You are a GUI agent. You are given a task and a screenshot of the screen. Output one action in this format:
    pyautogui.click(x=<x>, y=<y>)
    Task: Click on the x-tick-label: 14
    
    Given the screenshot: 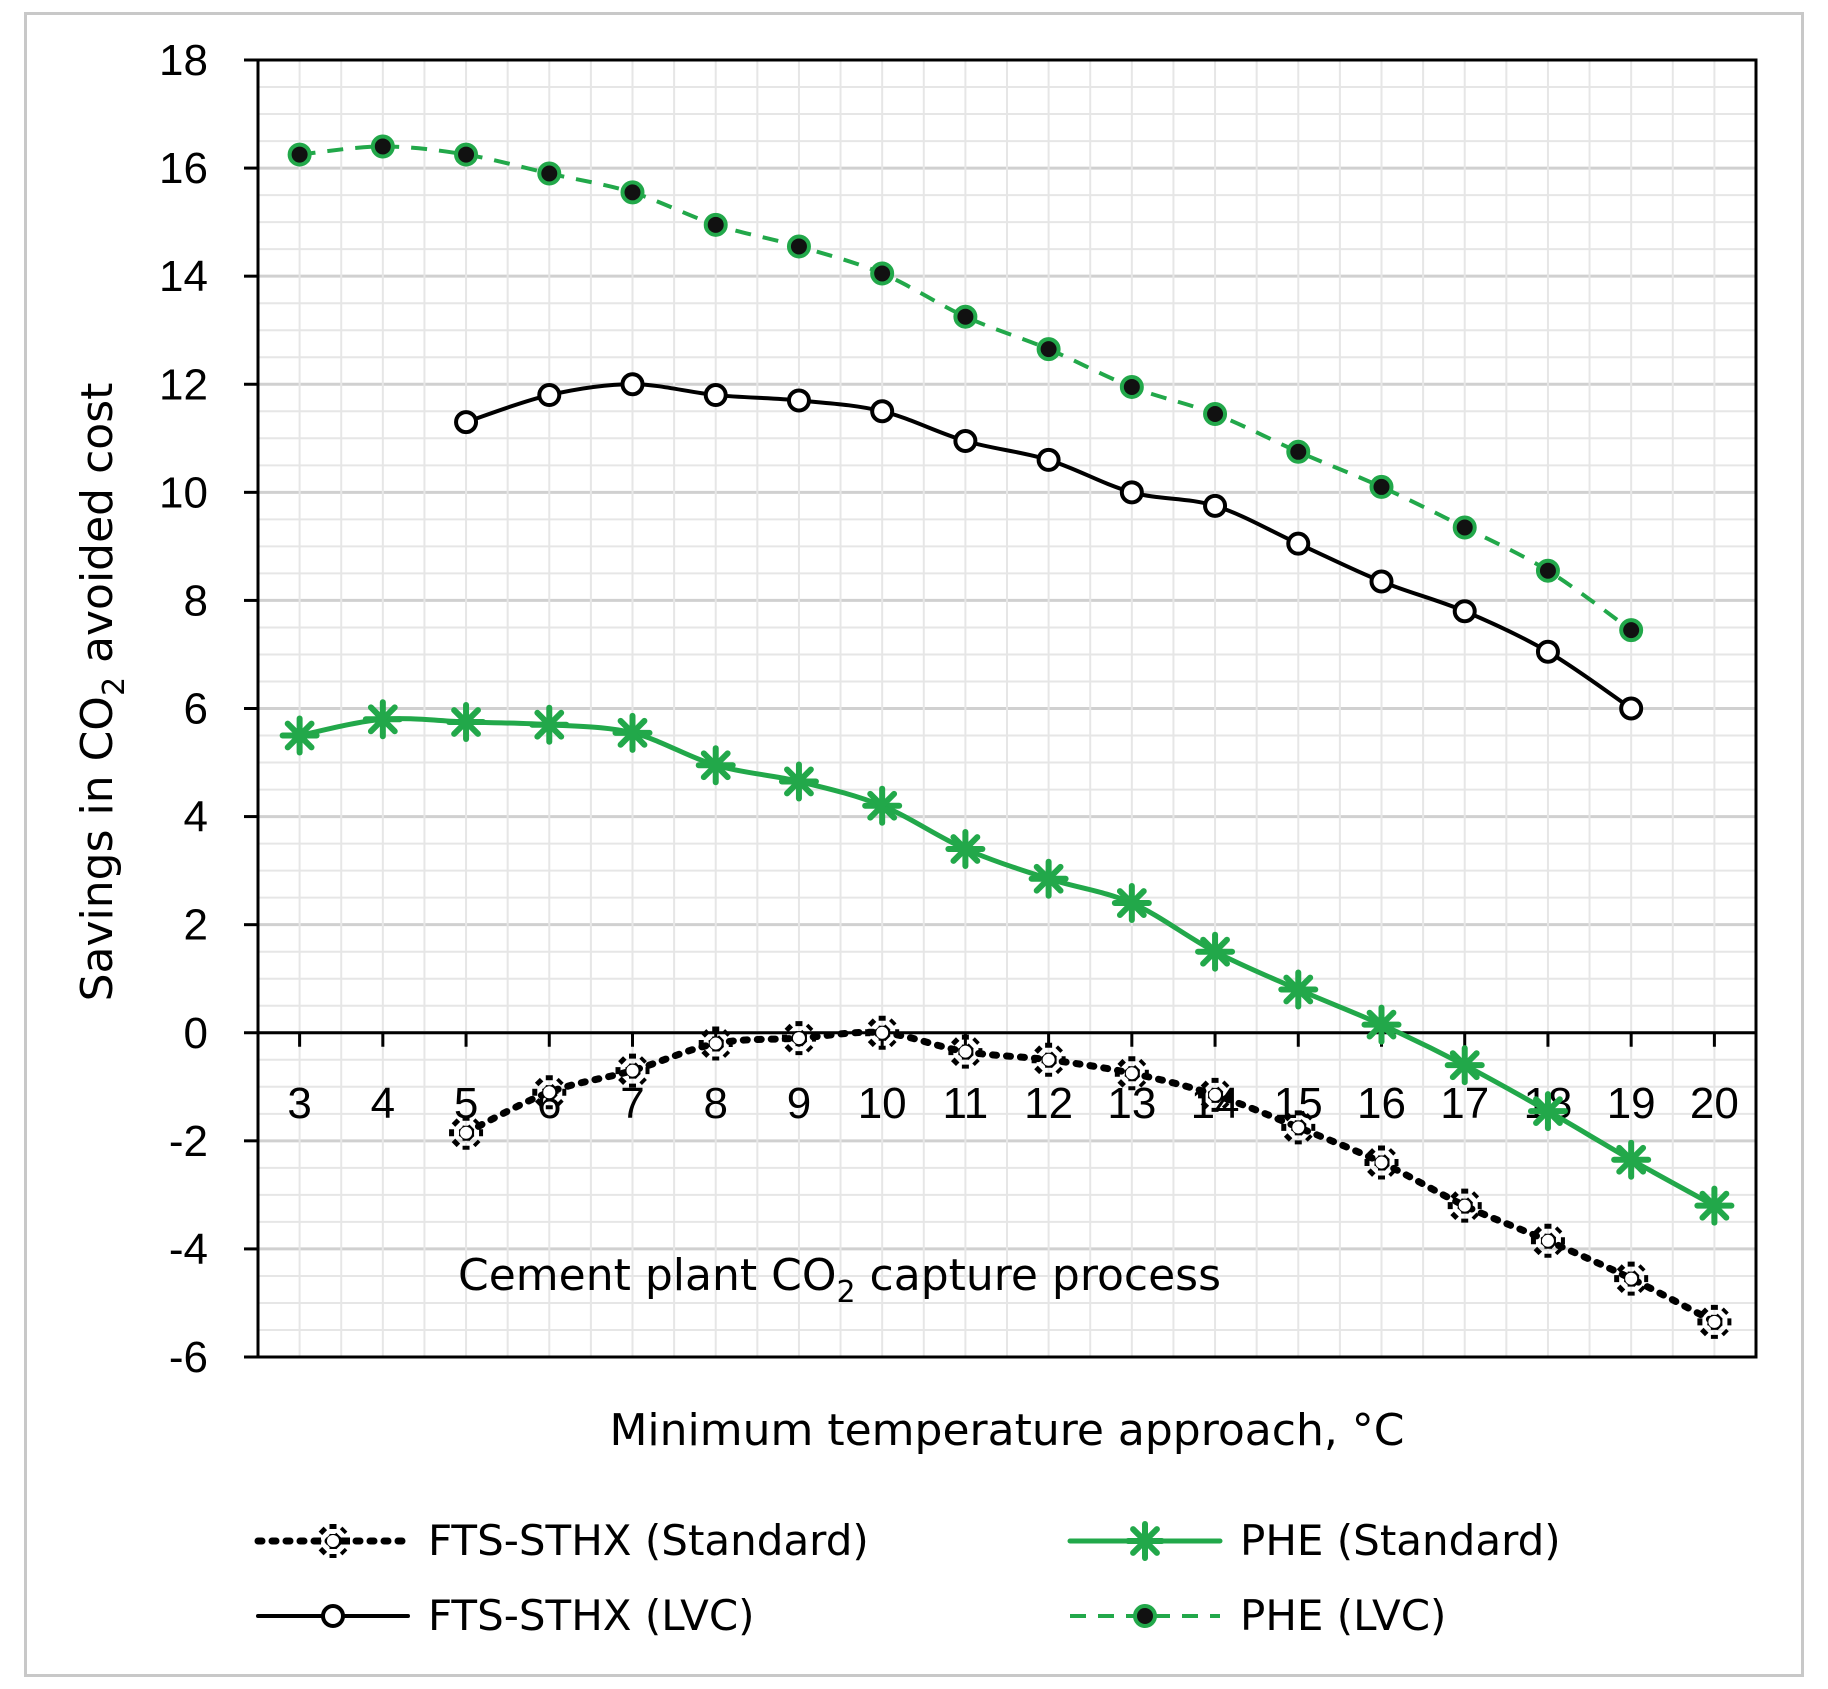 What is the action you would take?
    pyautogui.click(x=1215, y=1103)
    